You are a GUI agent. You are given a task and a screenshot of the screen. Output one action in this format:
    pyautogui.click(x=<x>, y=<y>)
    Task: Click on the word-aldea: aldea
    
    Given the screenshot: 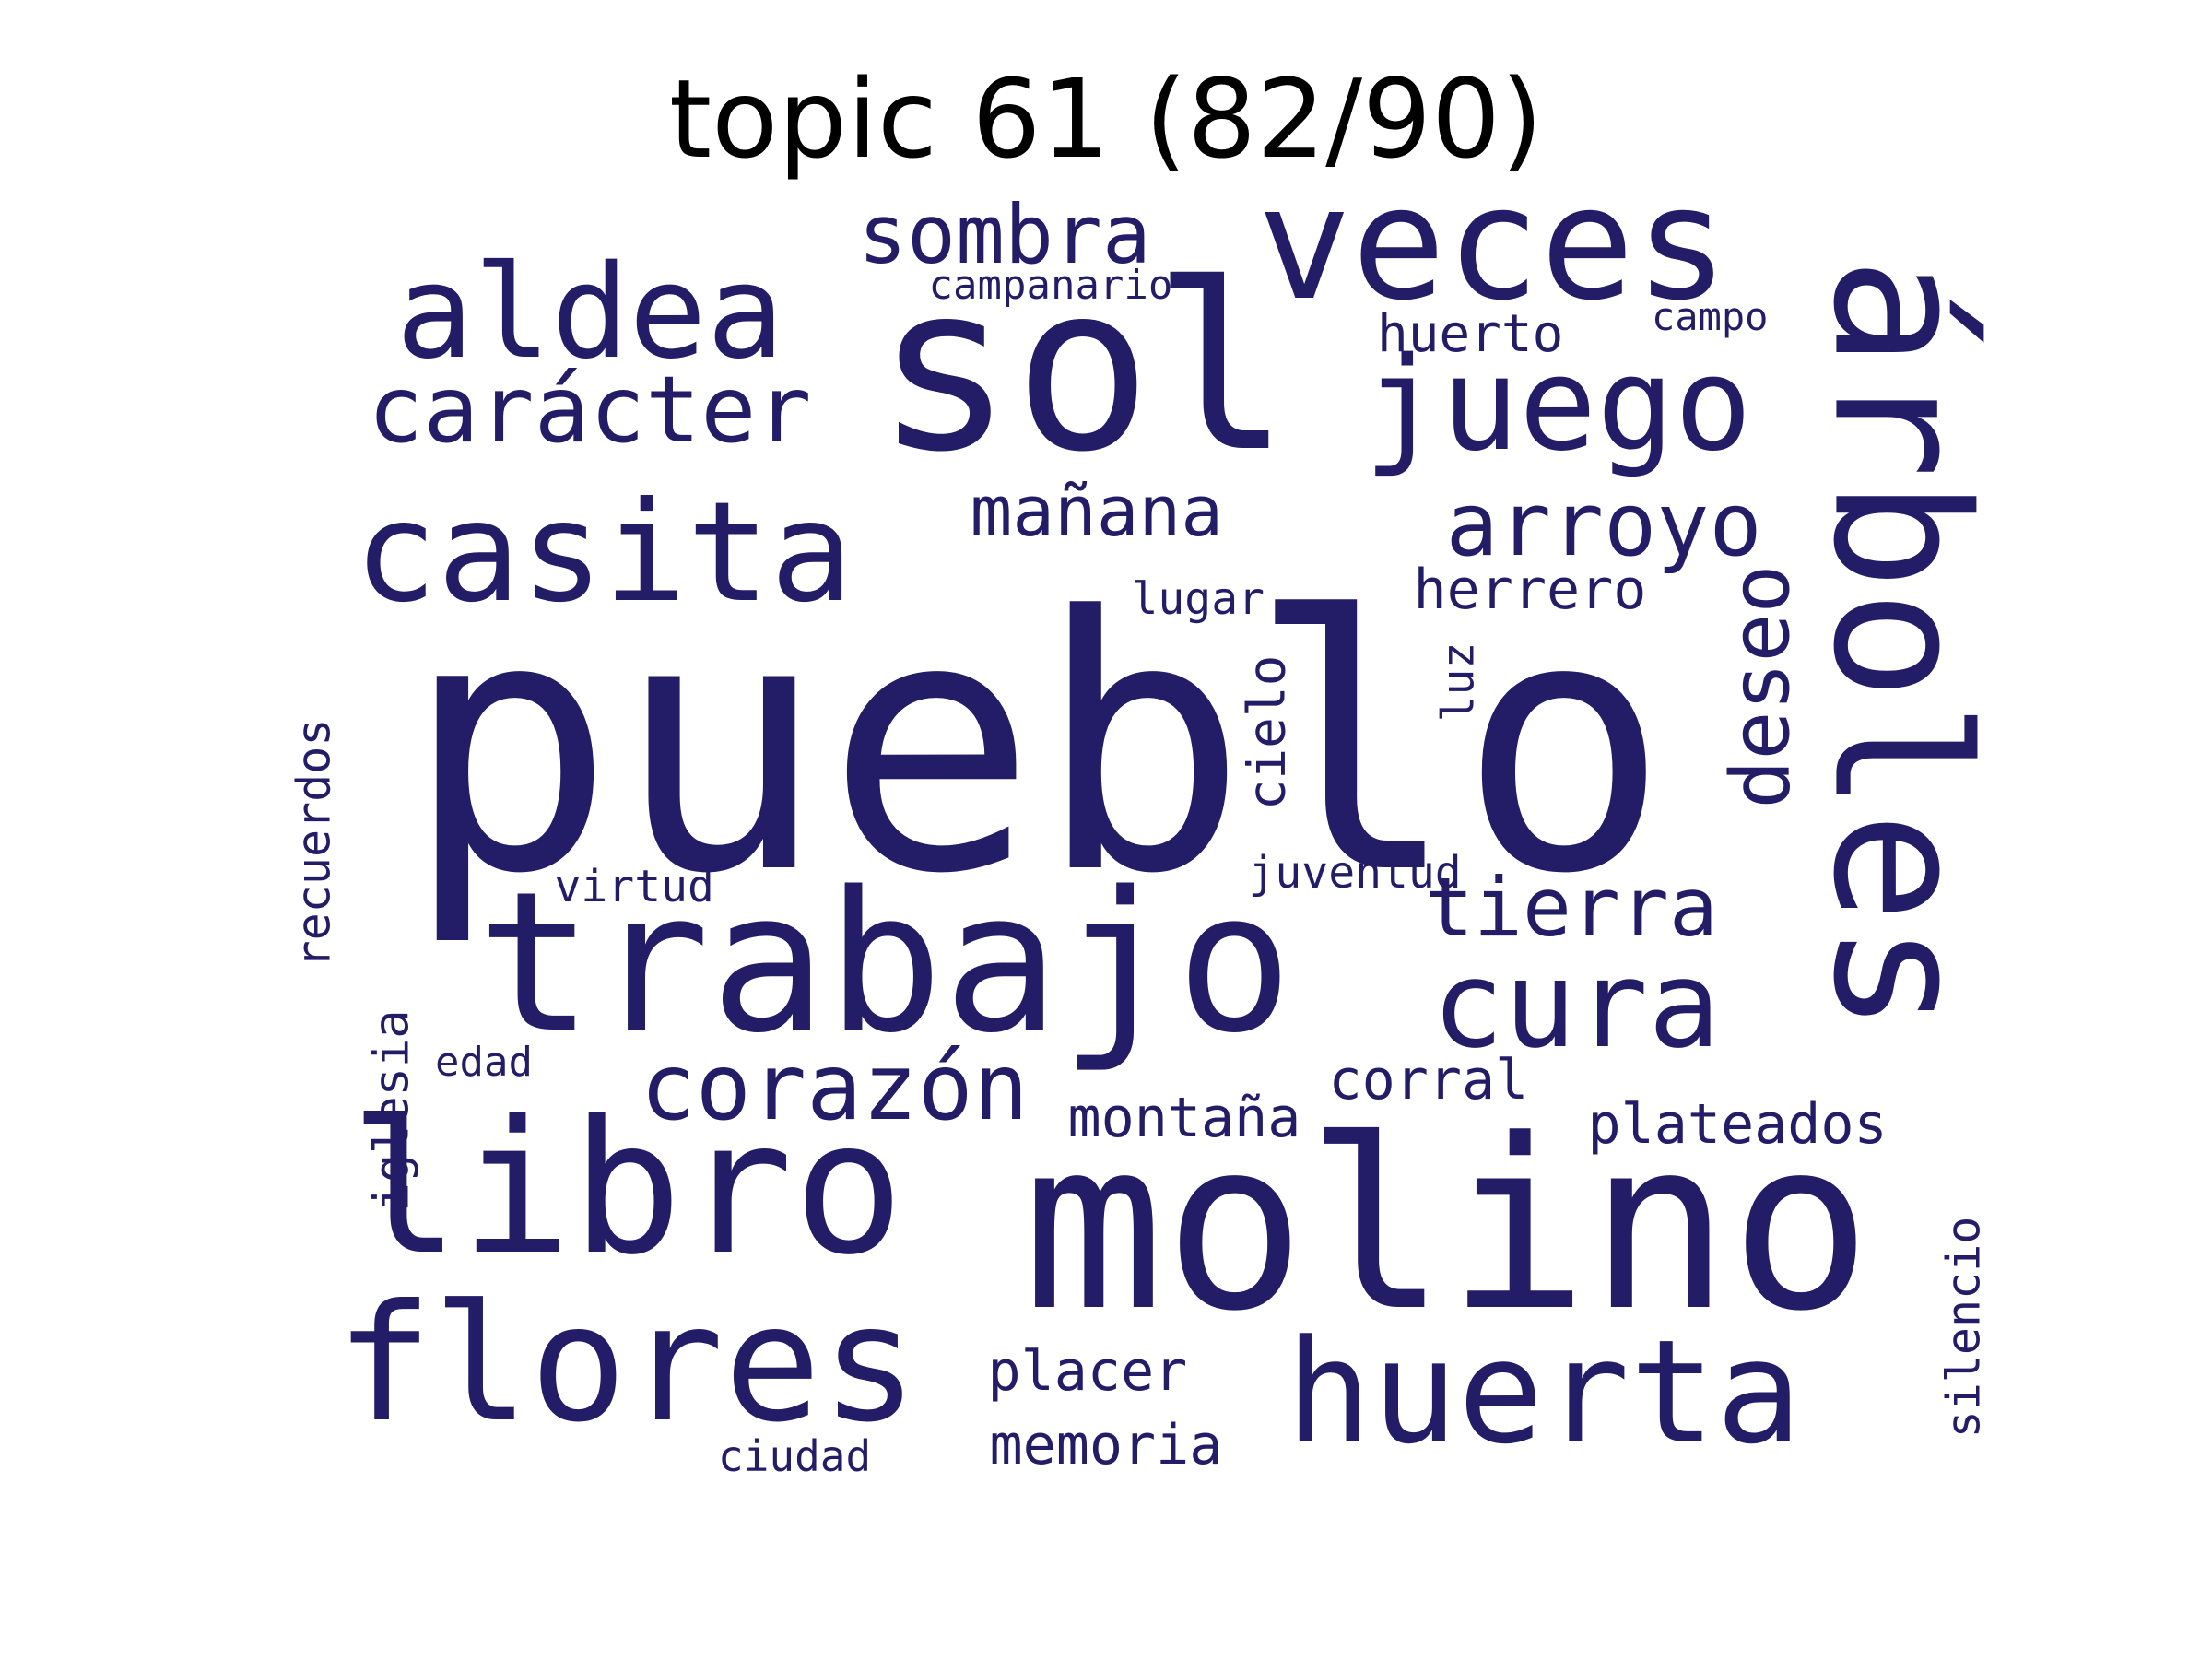 What is the action you would take?
    pyautogui.click(x=589, y=313)
    